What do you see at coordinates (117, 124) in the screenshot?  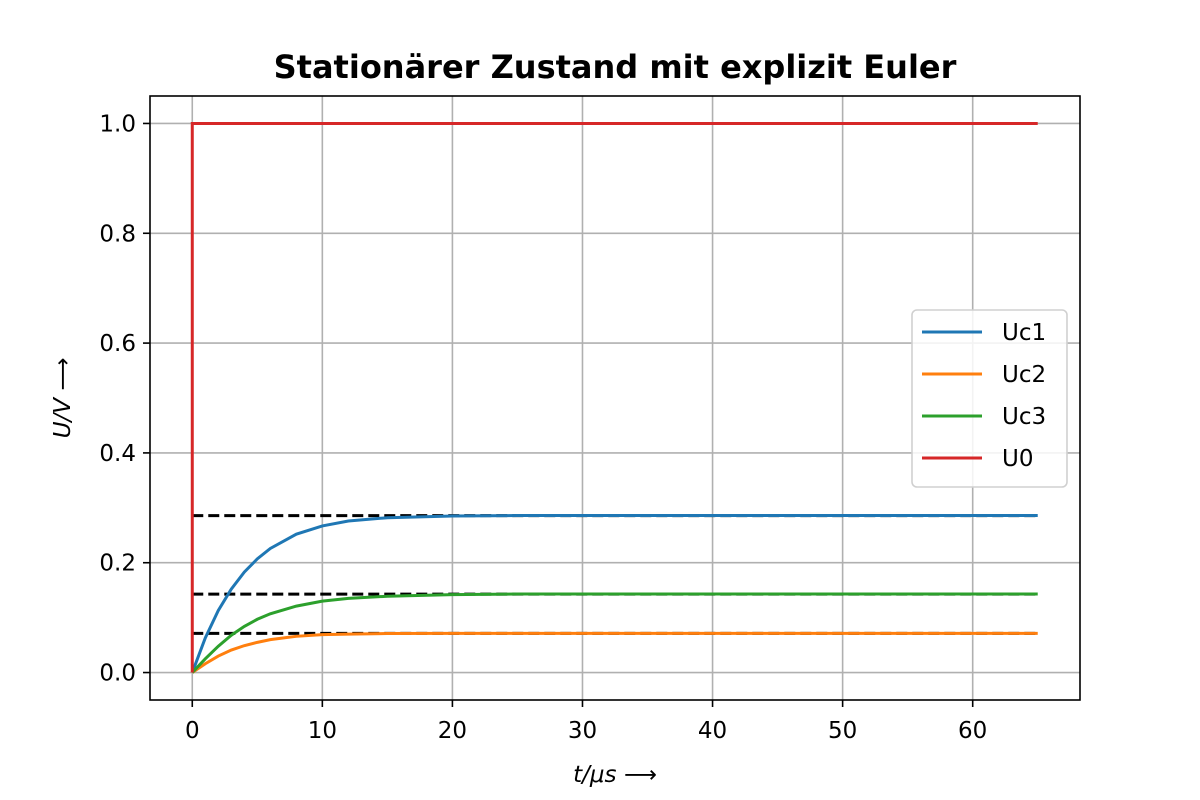 I see `y-tick-label: 1.0` at bounding box center [117, 124].